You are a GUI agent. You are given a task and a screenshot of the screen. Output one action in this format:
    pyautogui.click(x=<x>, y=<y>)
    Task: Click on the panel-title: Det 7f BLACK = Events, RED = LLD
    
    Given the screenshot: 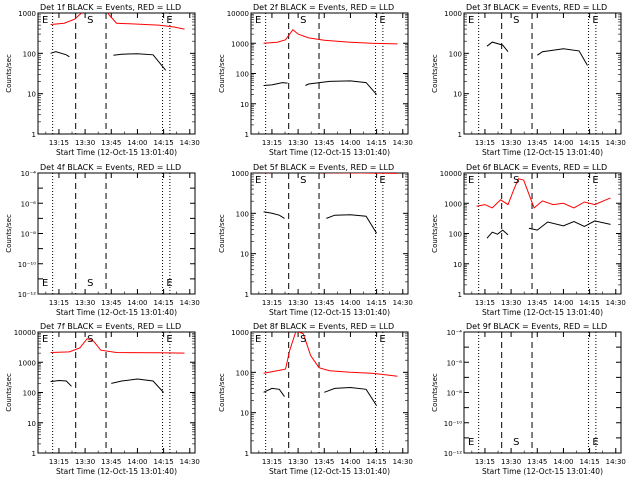 What is the action you would take?
    pyautogui.click(x=110, y=326)
    